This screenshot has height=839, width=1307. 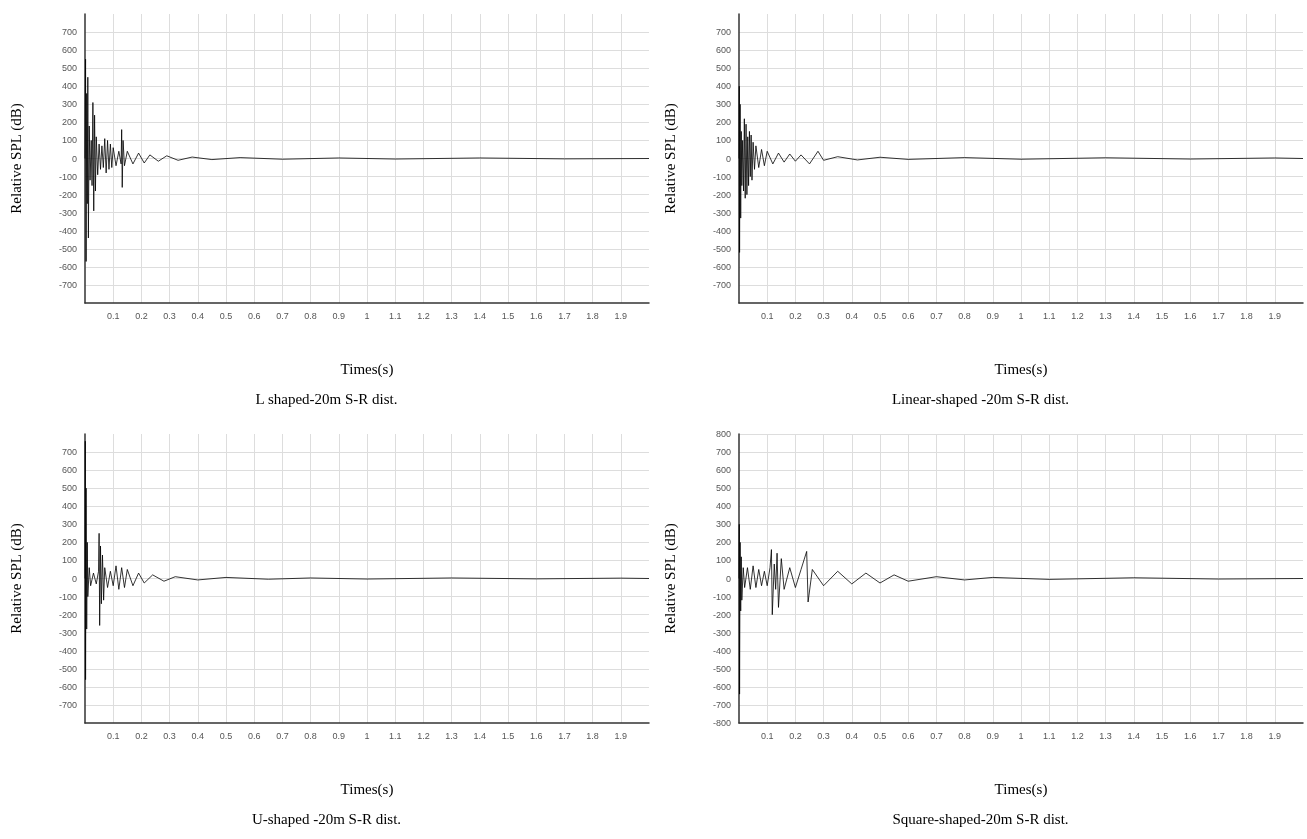 I want to click on text: L shaped-20m S-R dist., so click(x=326, y=398).